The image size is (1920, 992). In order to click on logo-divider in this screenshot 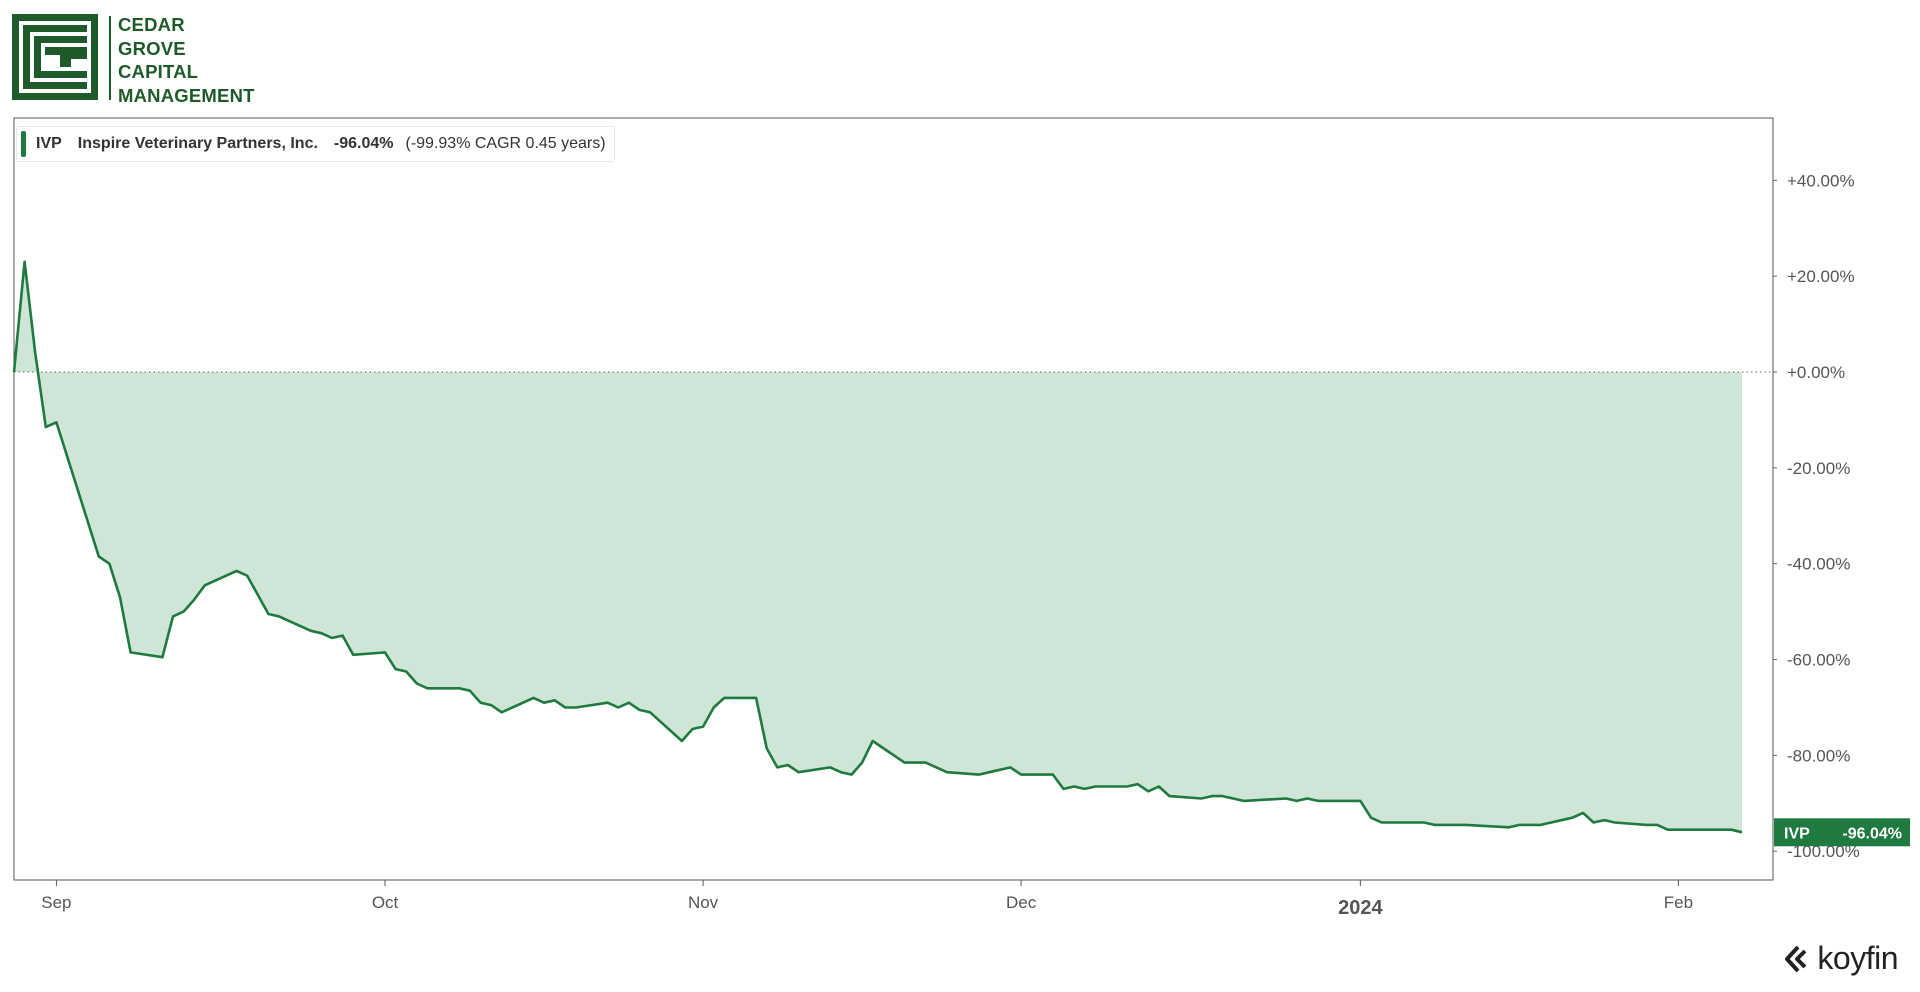, I will do `click(110, 58)`.